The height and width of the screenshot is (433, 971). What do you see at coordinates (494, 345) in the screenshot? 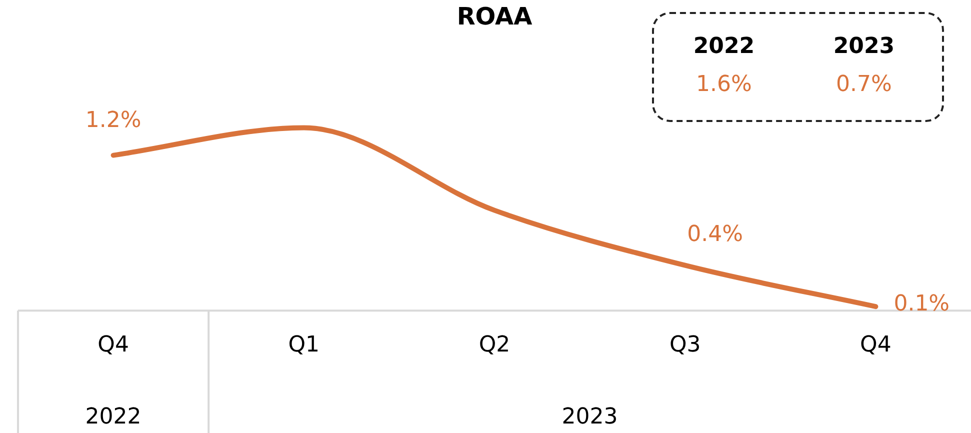
I see `x-tick-label: Q2` at bounding box center [494, 345].